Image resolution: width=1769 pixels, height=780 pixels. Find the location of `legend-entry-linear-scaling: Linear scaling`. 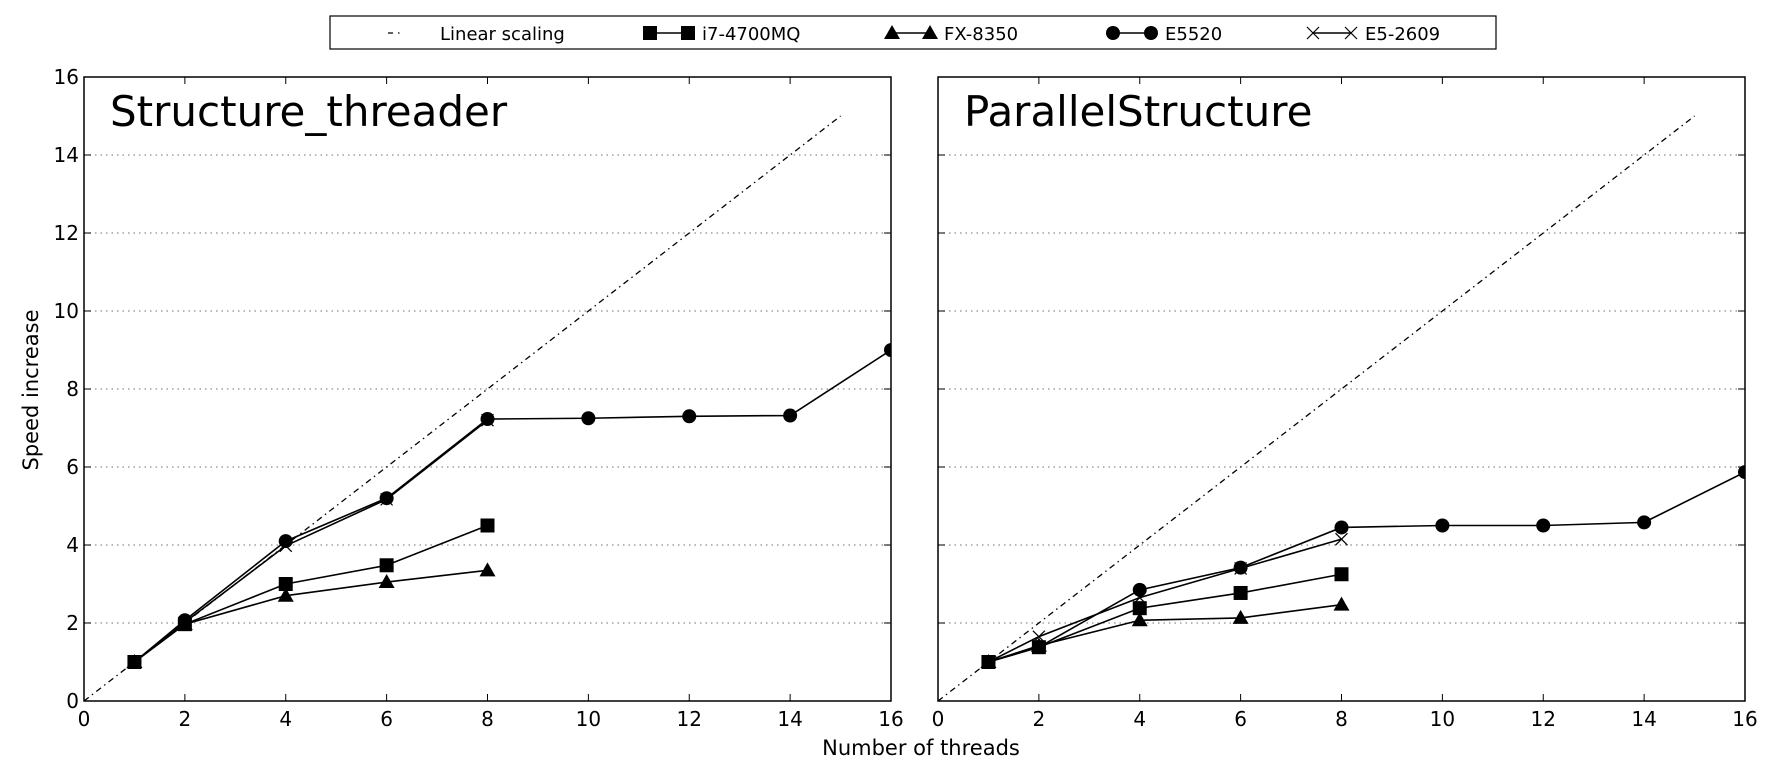

legend-entry-linear-scaling: Linear scaling is located at coordinates (476, 34).